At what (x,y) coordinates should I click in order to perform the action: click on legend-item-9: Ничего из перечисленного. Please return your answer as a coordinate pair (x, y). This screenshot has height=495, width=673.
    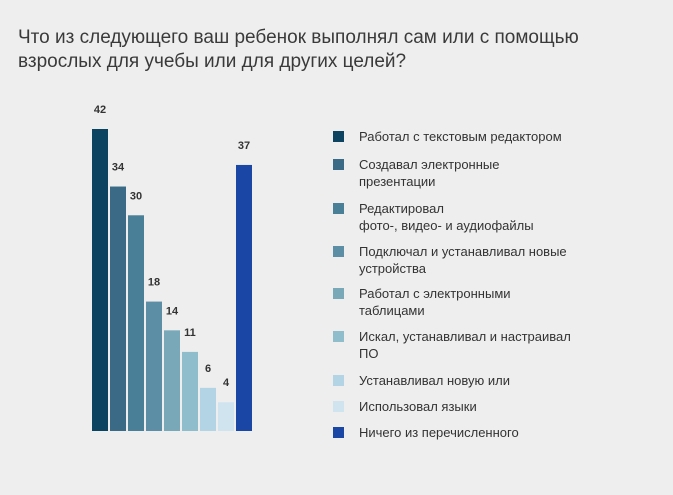
    Looking at the image, I should click on (498, 432).